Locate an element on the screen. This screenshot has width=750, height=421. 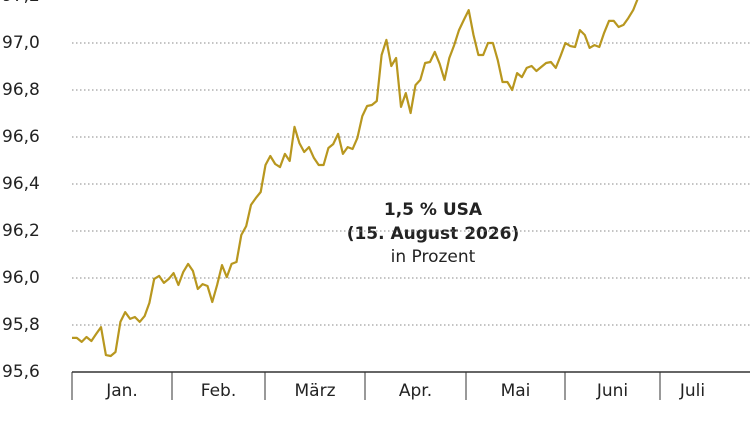
x-tick-label: Apr. is located at coordinates (415, 391).